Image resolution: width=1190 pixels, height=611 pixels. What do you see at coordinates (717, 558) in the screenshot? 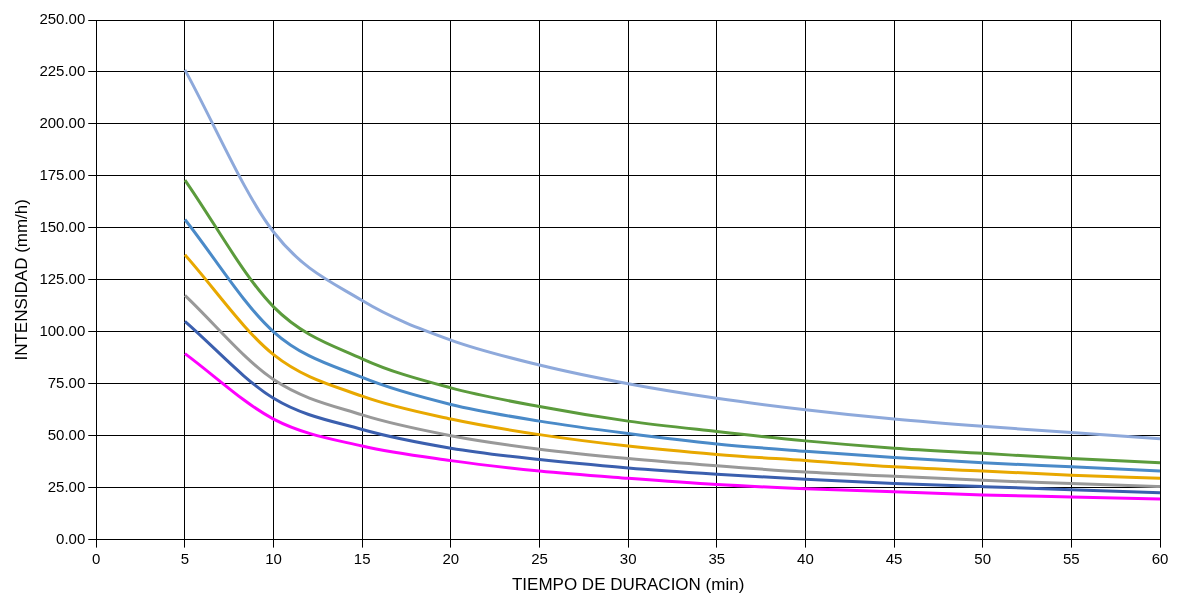
I see `x-tick-label: 35` at bounding box center [717, 558].